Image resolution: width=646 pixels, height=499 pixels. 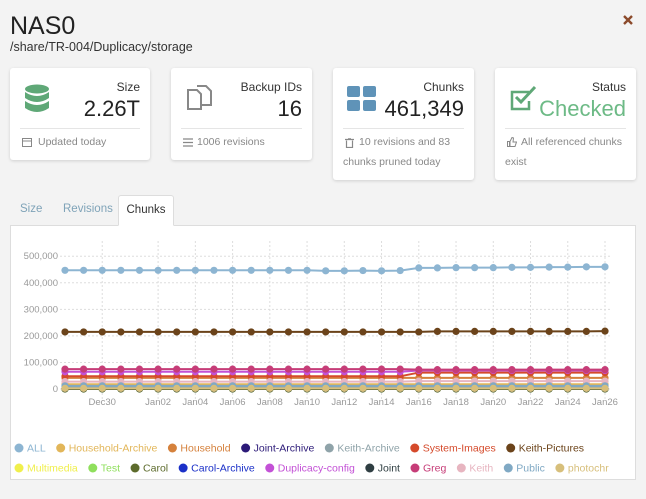 What do you see at coordinates (368, 449) in the screenshot?
I see `legend-label: Keith-Archive` at bounding box center [368, 449].